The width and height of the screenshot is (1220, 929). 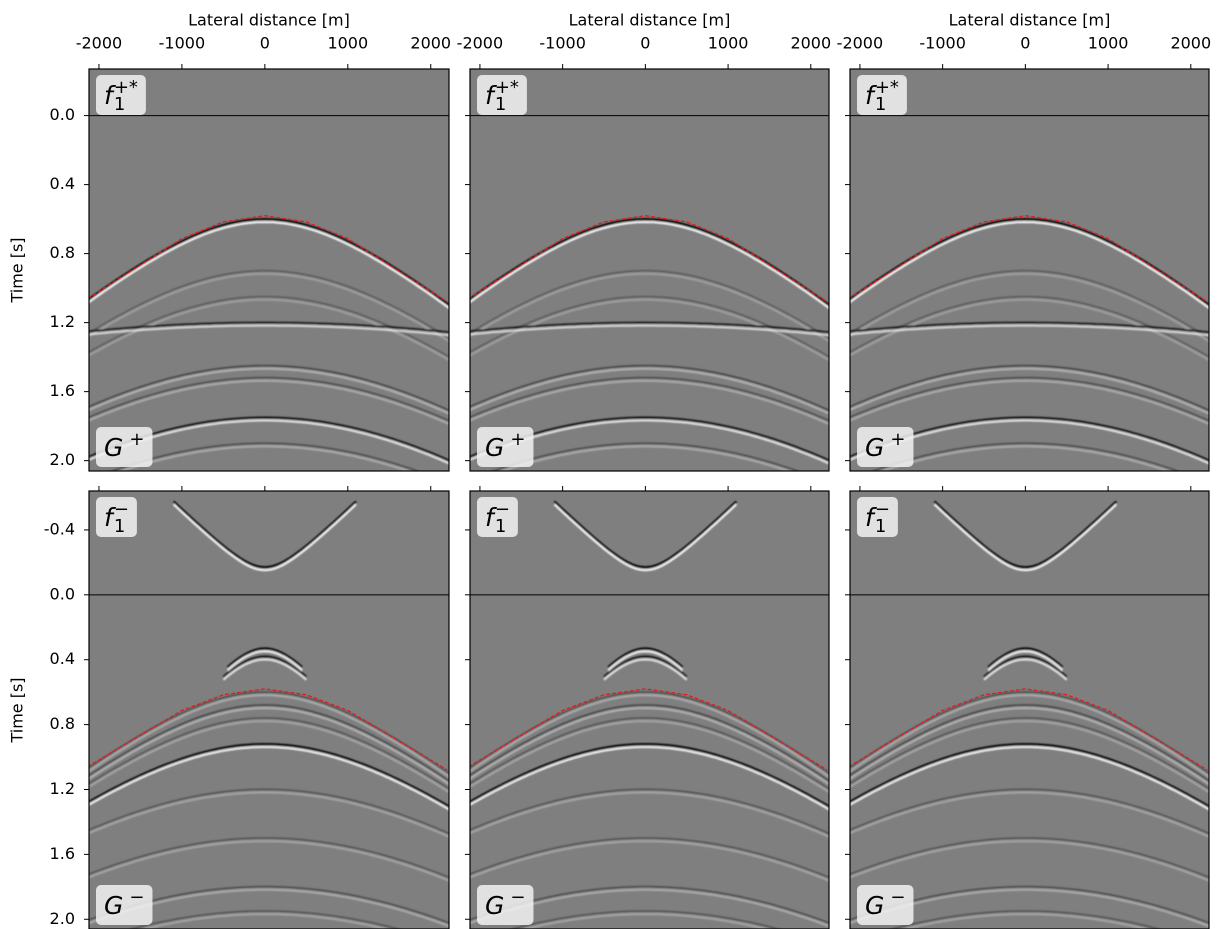 What do you see at coordinates (62, 788) in the screenshot?
I see `y-tick-label: 1.2` at bounding box center [62, 788].